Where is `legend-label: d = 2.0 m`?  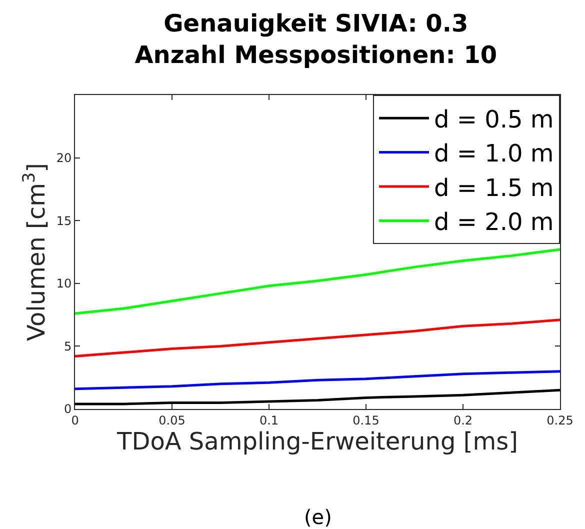
legend-label: d = 2.0 m is located at coordinates (494, 222).